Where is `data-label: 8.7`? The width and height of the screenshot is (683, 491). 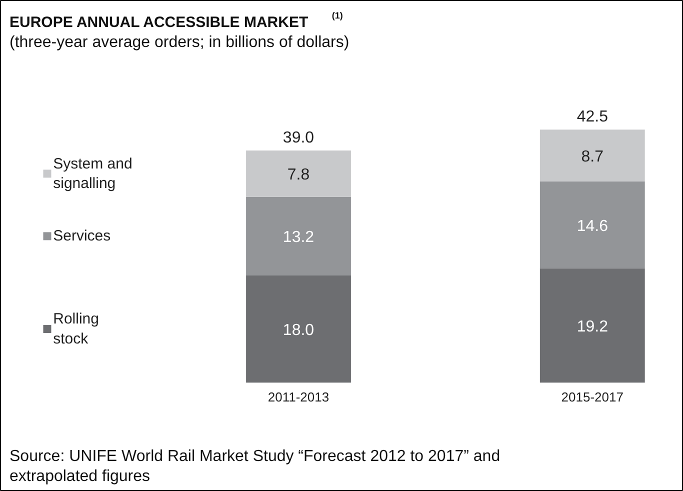
data-label: 8.7 is located at coordinates (592, 157).